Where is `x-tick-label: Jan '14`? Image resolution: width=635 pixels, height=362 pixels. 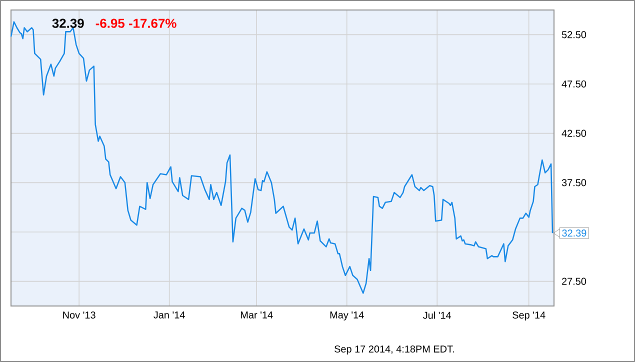
x-tick-label: Jan '14 is located at coordinates (169, 315).